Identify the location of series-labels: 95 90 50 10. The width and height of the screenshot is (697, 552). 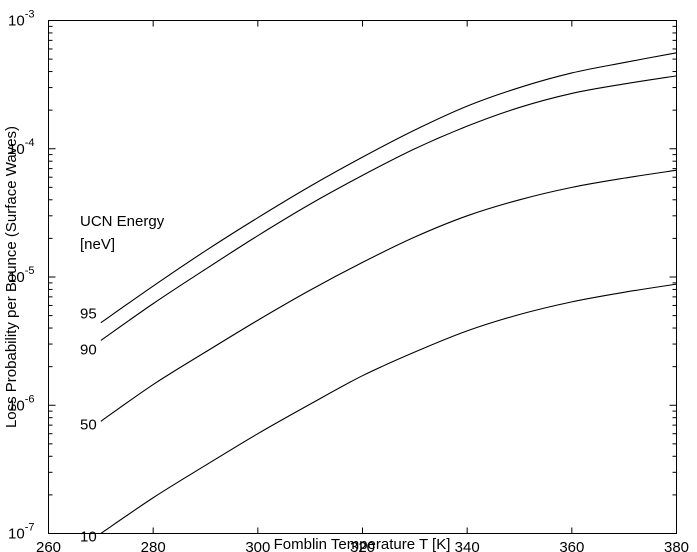
(88, 426).